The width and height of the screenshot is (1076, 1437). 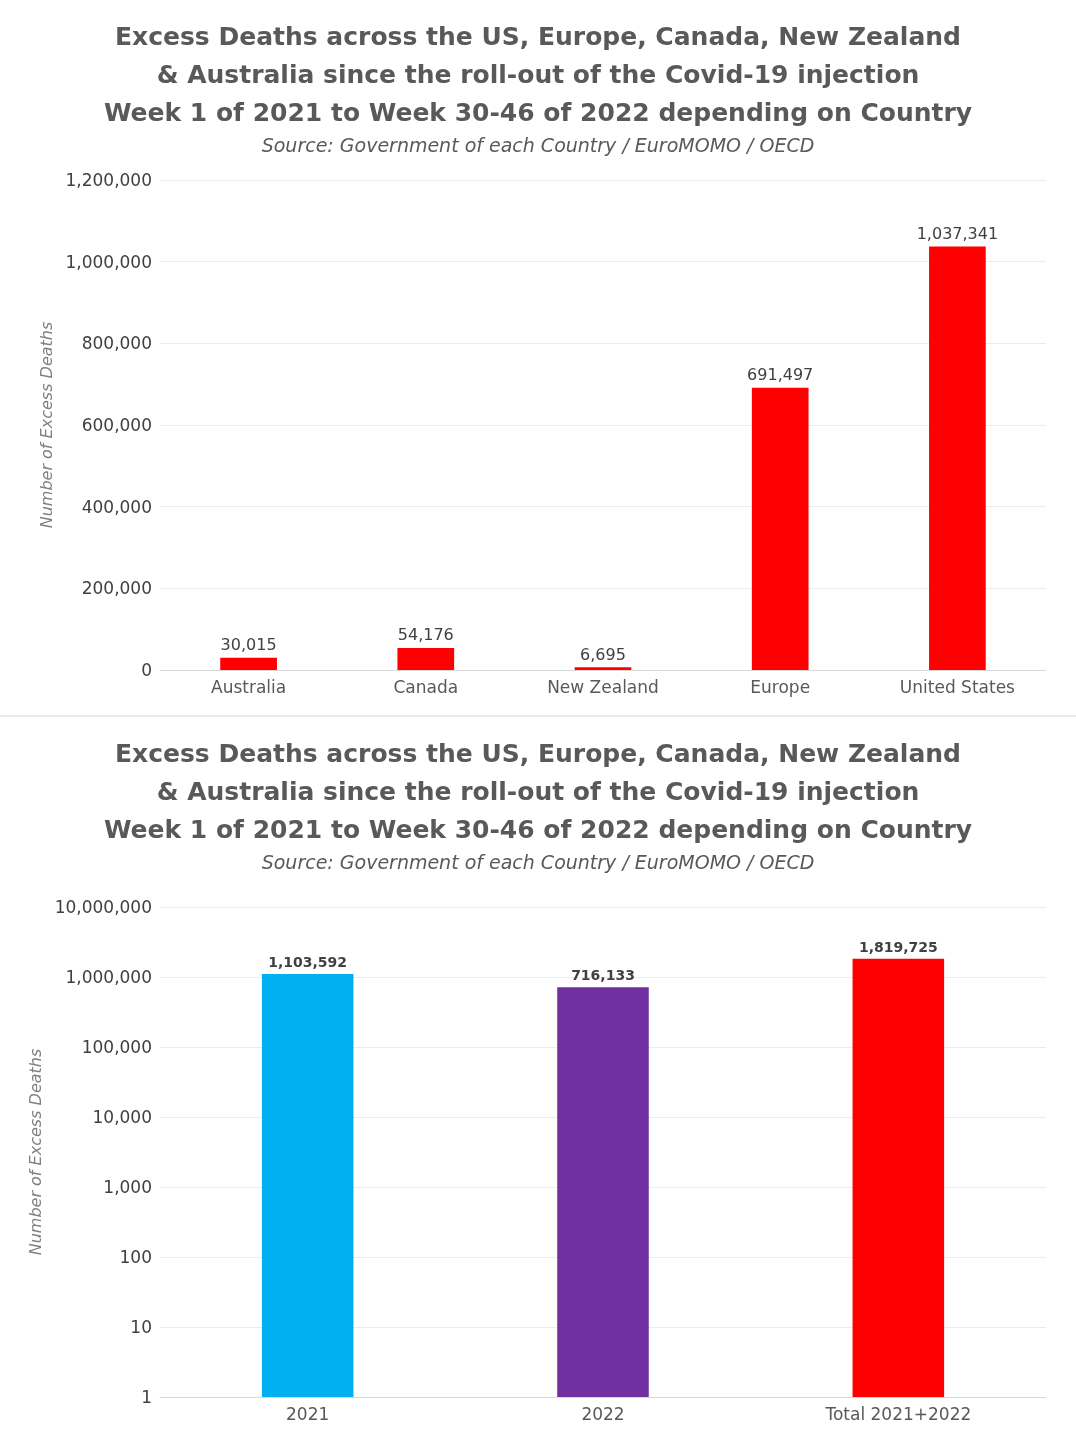 What do you see at coordinates (957, 686) in the screenshot?
I see `x-tick-label: United States` at bounding box center [957, 686].